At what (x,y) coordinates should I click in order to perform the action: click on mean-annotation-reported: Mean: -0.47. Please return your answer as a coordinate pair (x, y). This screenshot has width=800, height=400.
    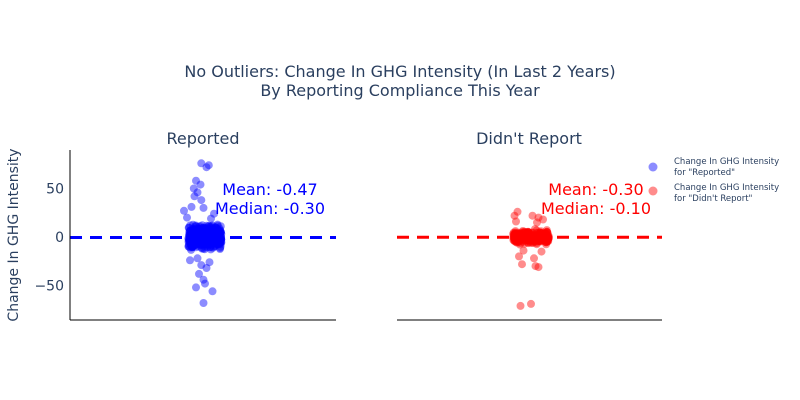
    Looking at the image, I should click on (269, 189).